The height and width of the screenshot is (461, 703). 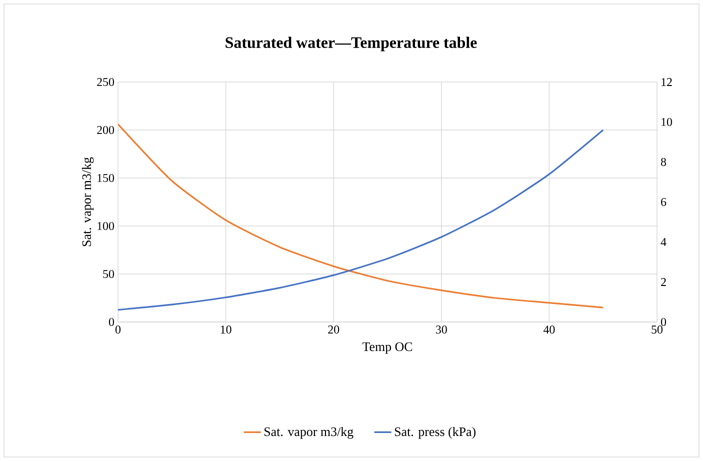 What do you see at coordinates (667, 82) in the screenshot?
I see `y2-tick-label: 12` at bounding box center [667, 82].